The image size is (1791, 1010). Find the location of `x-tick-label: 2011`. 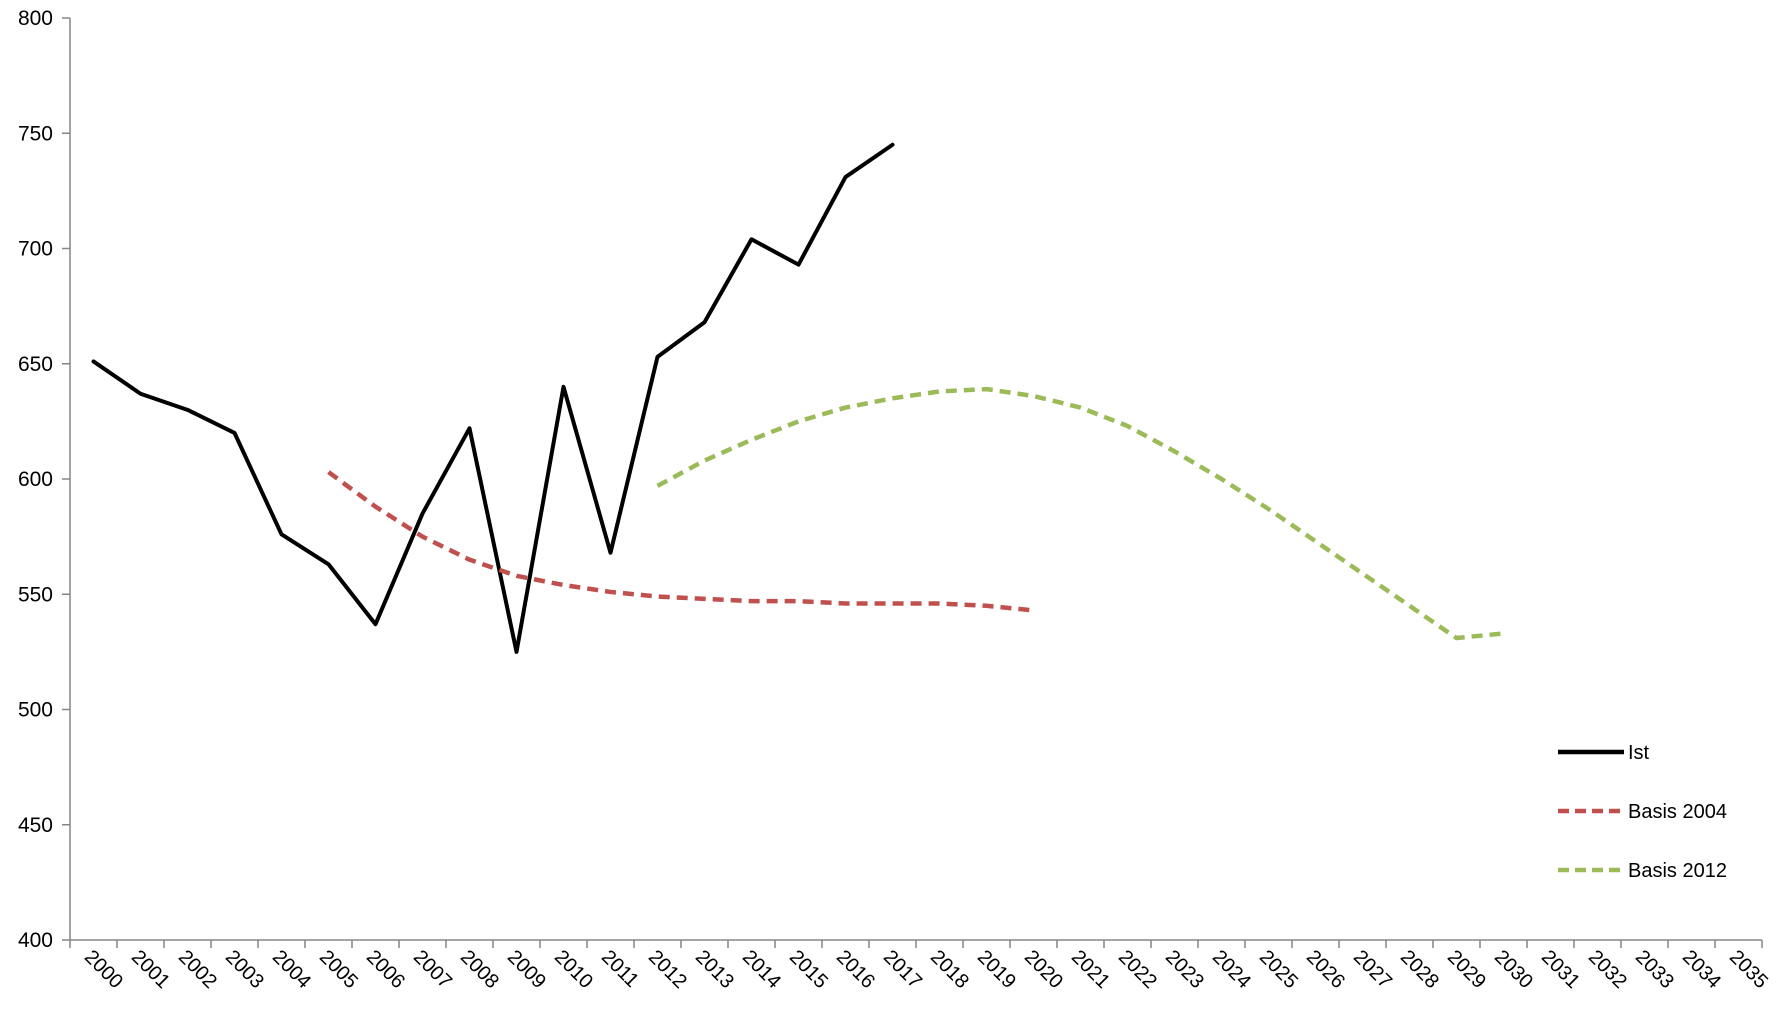

x-tick-label: 2011 is located at coordinates (620, 969).